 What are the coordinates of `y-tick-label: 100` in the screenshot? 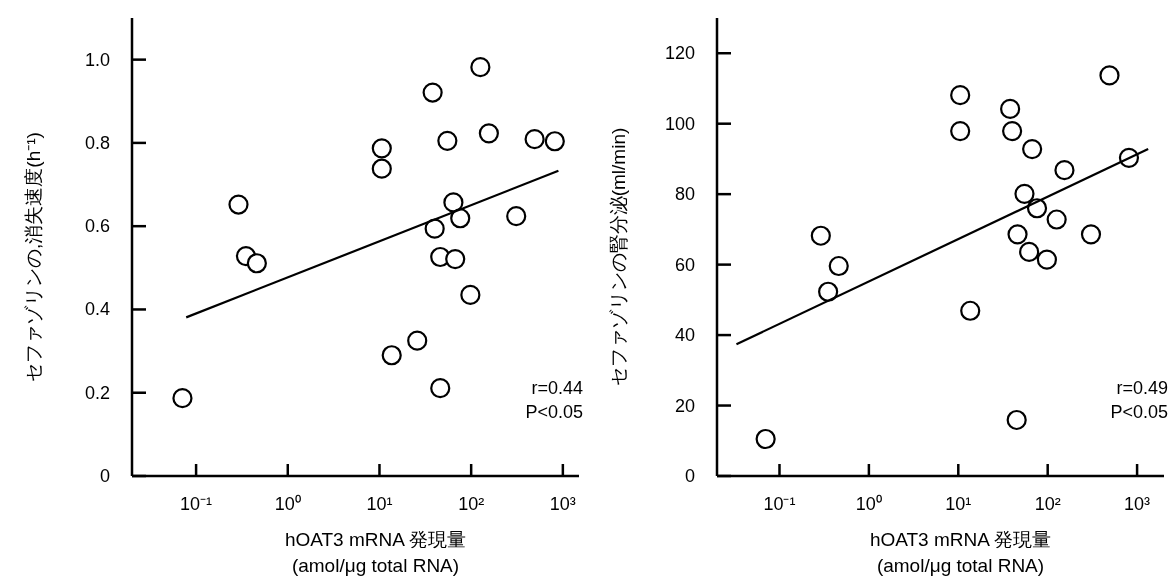 It's located at (679, 123).